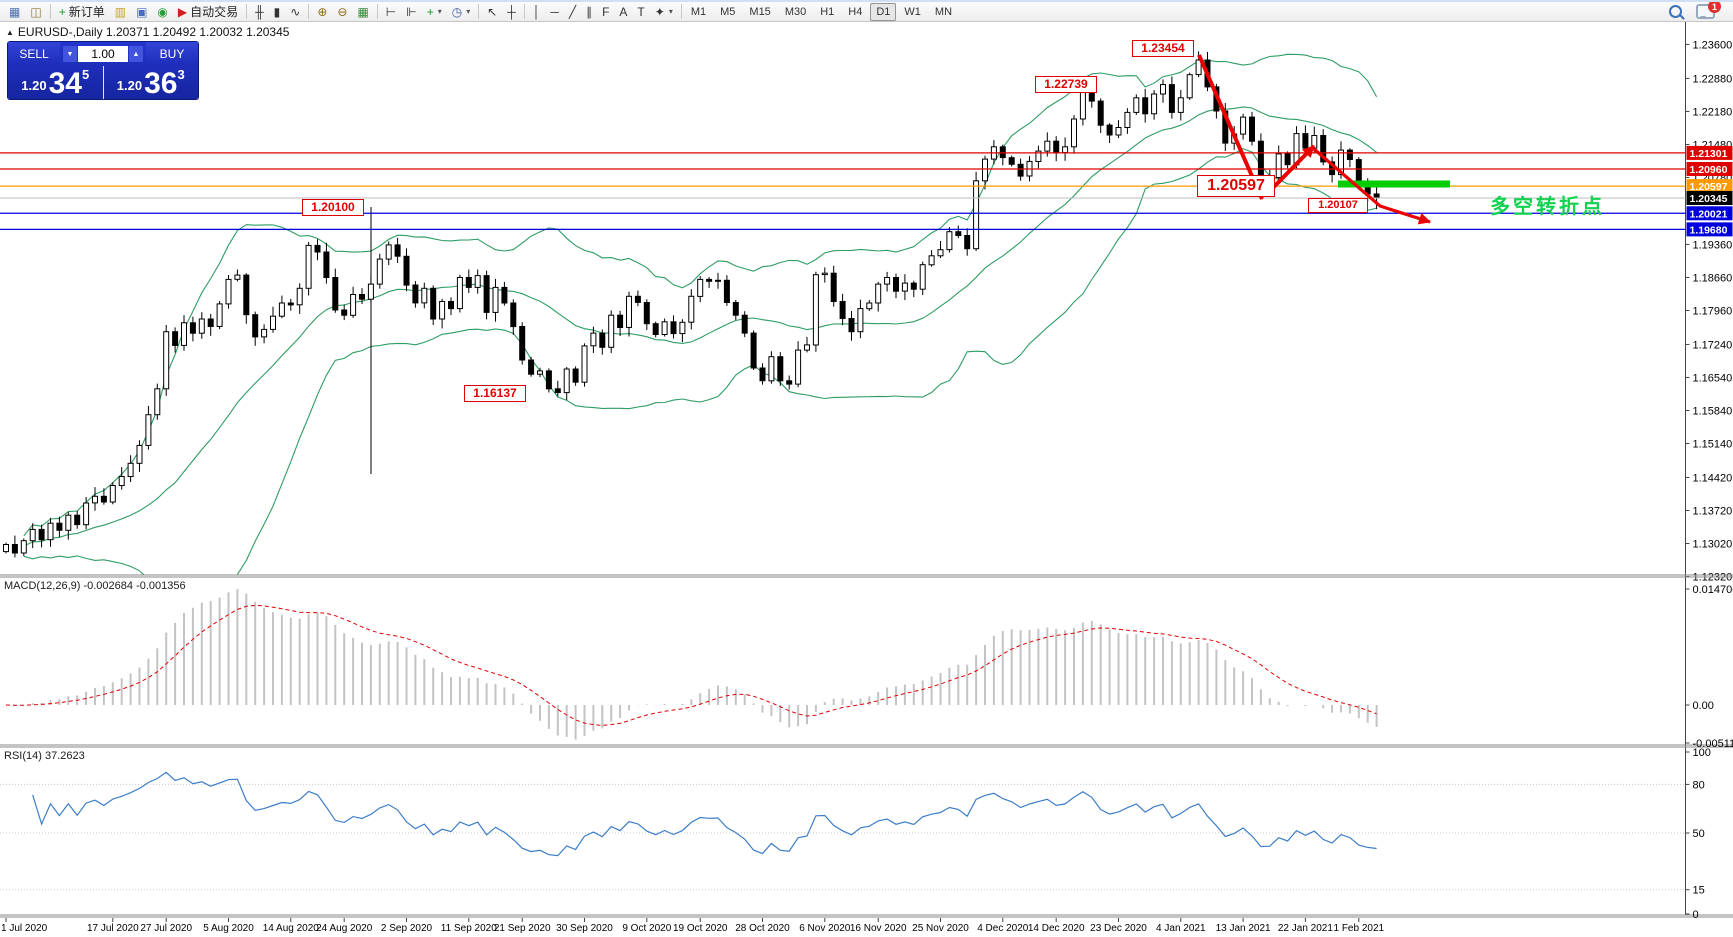  What do you see at coordinates (589, 12) in the screenshot?
I see `equidistant-channel-icon: ∥` at bounding box center [589, 12].